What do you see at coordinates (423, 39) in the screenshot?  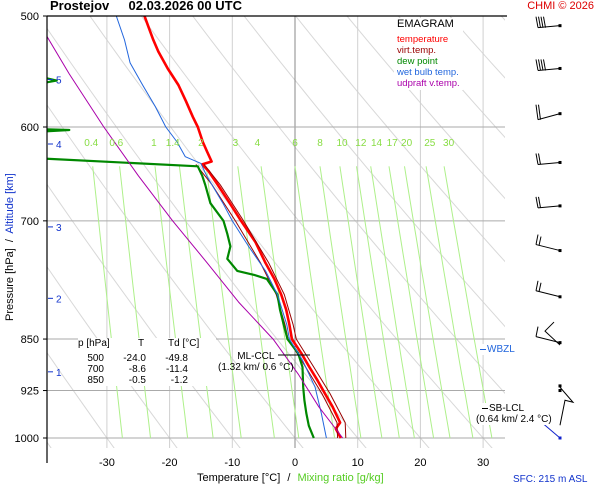 I see `legend-item-temperature: temperature` at bounding box center [423, 39].